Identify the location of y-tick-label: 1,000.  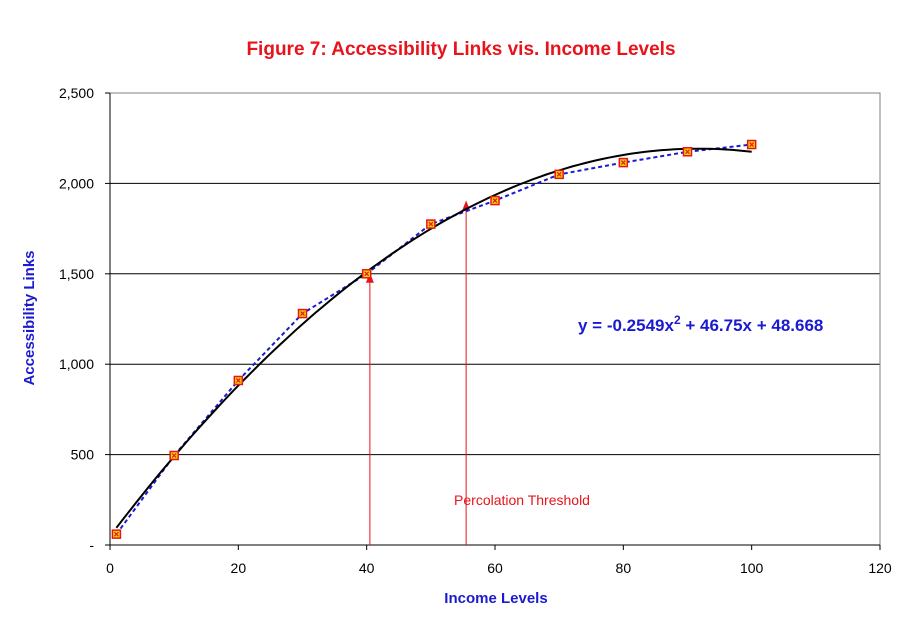
(76, 364).